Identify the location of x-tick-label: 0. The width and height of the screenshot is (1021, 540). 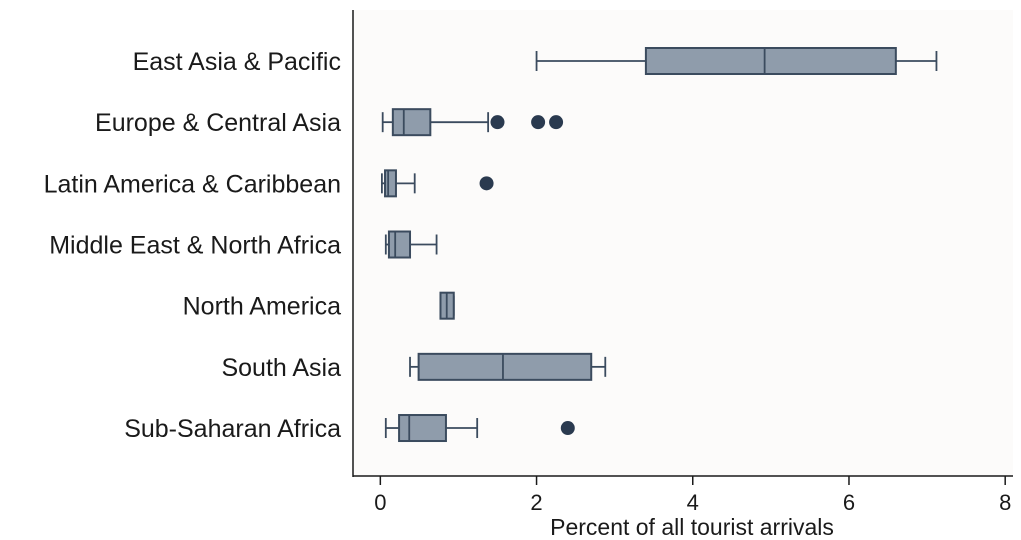
(380, 502).